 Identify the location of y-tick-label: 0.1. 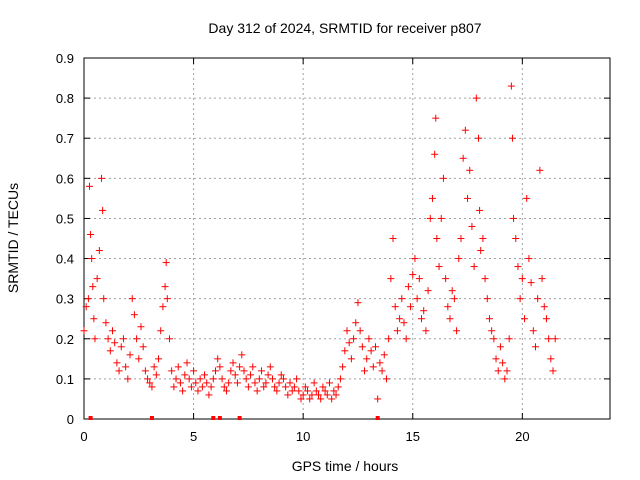
(65, 379).